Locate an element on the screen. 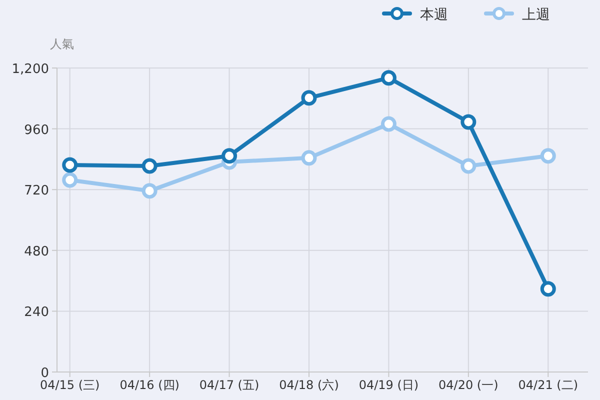 The height and width of the screenshot is (400, 600). xtick: 04/21 (二) is located at coordinates (548, 385).